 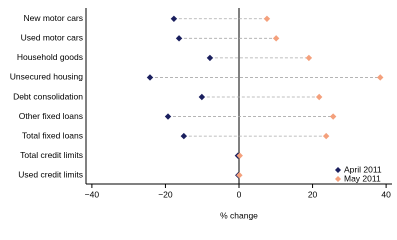 I want to click on legend-label: April 2011, so click(x=363, y=169).